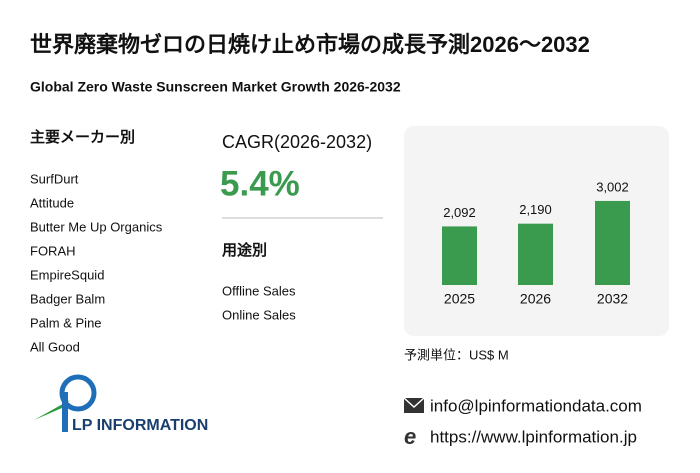 Image resolution: width=700 pixels, height=473 pixels. I want to click on manufacturer: Butter Me Up Organics, so click(96, 226).